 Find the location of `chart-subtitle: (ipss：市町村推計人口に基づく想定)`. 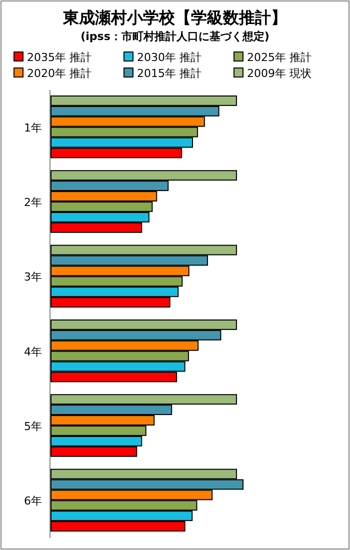

chart-subtitle: (ipss：市町村推計人口に基づく想定) is located at coordinates (175, 36).